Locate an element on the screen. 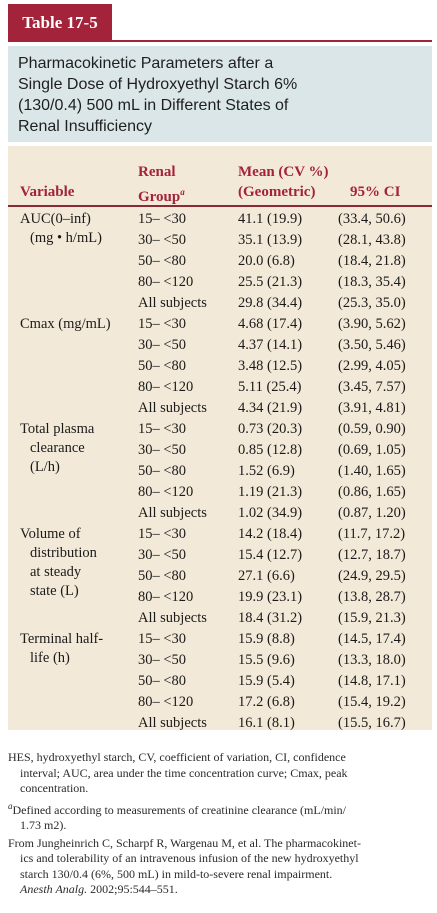 The image size is (437, 913). source-journal: Anesth Analg. is located at coordinates (54, 889).